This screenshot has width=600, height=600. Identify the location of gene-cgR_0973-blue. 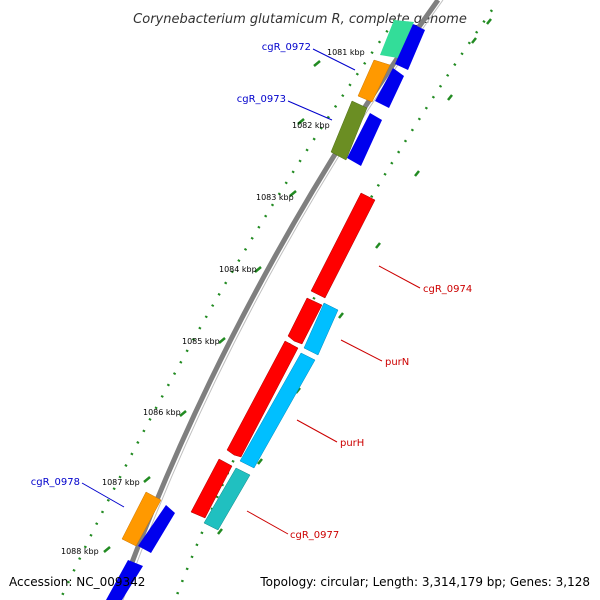
(364, 139).